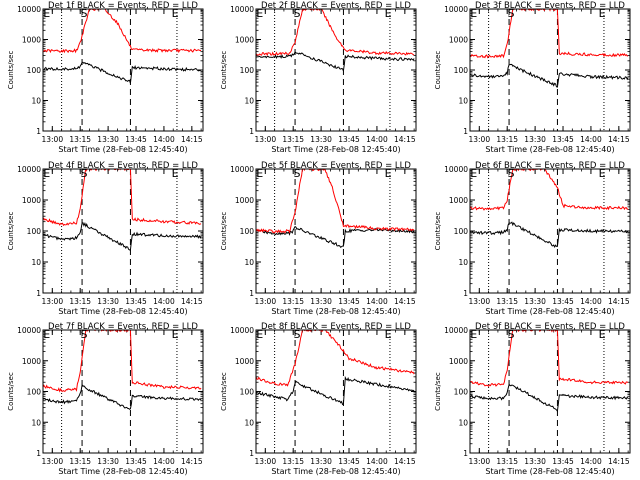 Image resolution: width=640 pixels, height=480 pixels. What do you see at coordinates (123, 327) in the screenshot?
I see `panel-title: Det 7f BLACK = Events, RED = LLD` at bounding box center [123, 327].